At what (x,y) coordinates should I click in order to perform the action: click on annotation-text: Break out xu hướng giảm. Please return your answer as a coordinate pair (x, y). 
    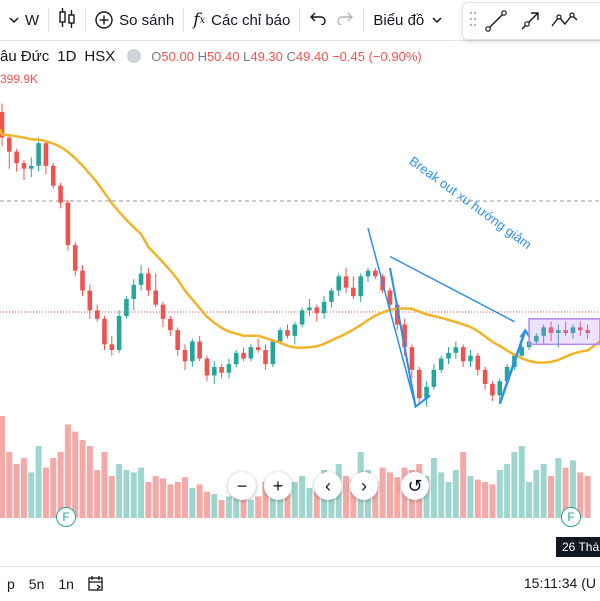
    Looking at the image, I should click on (470, 202).